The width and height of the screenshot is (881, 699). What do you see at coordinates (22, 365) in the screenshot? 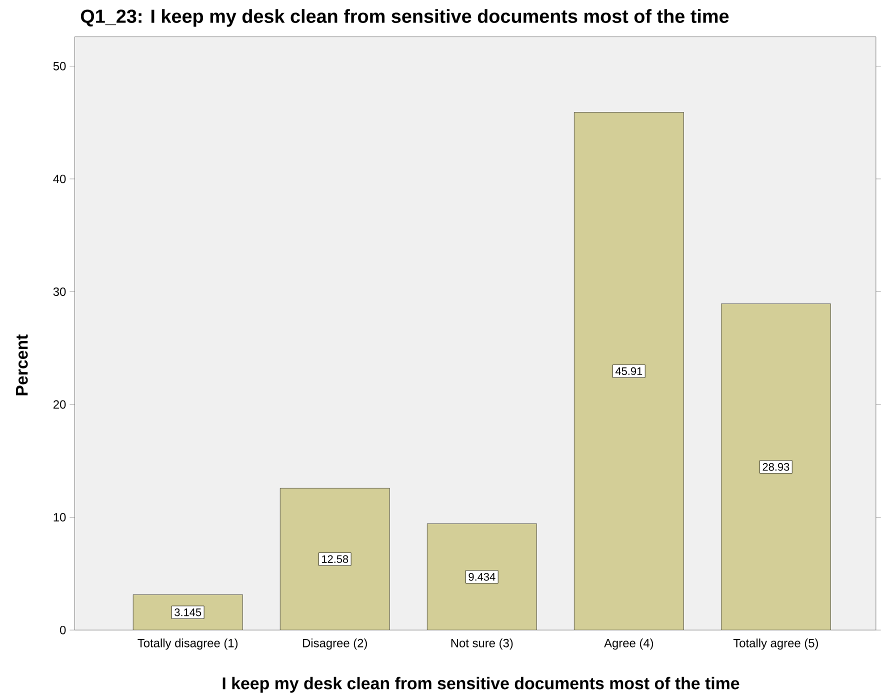
I see `y-axis-title: Percent` at bounding box center [22, 365].